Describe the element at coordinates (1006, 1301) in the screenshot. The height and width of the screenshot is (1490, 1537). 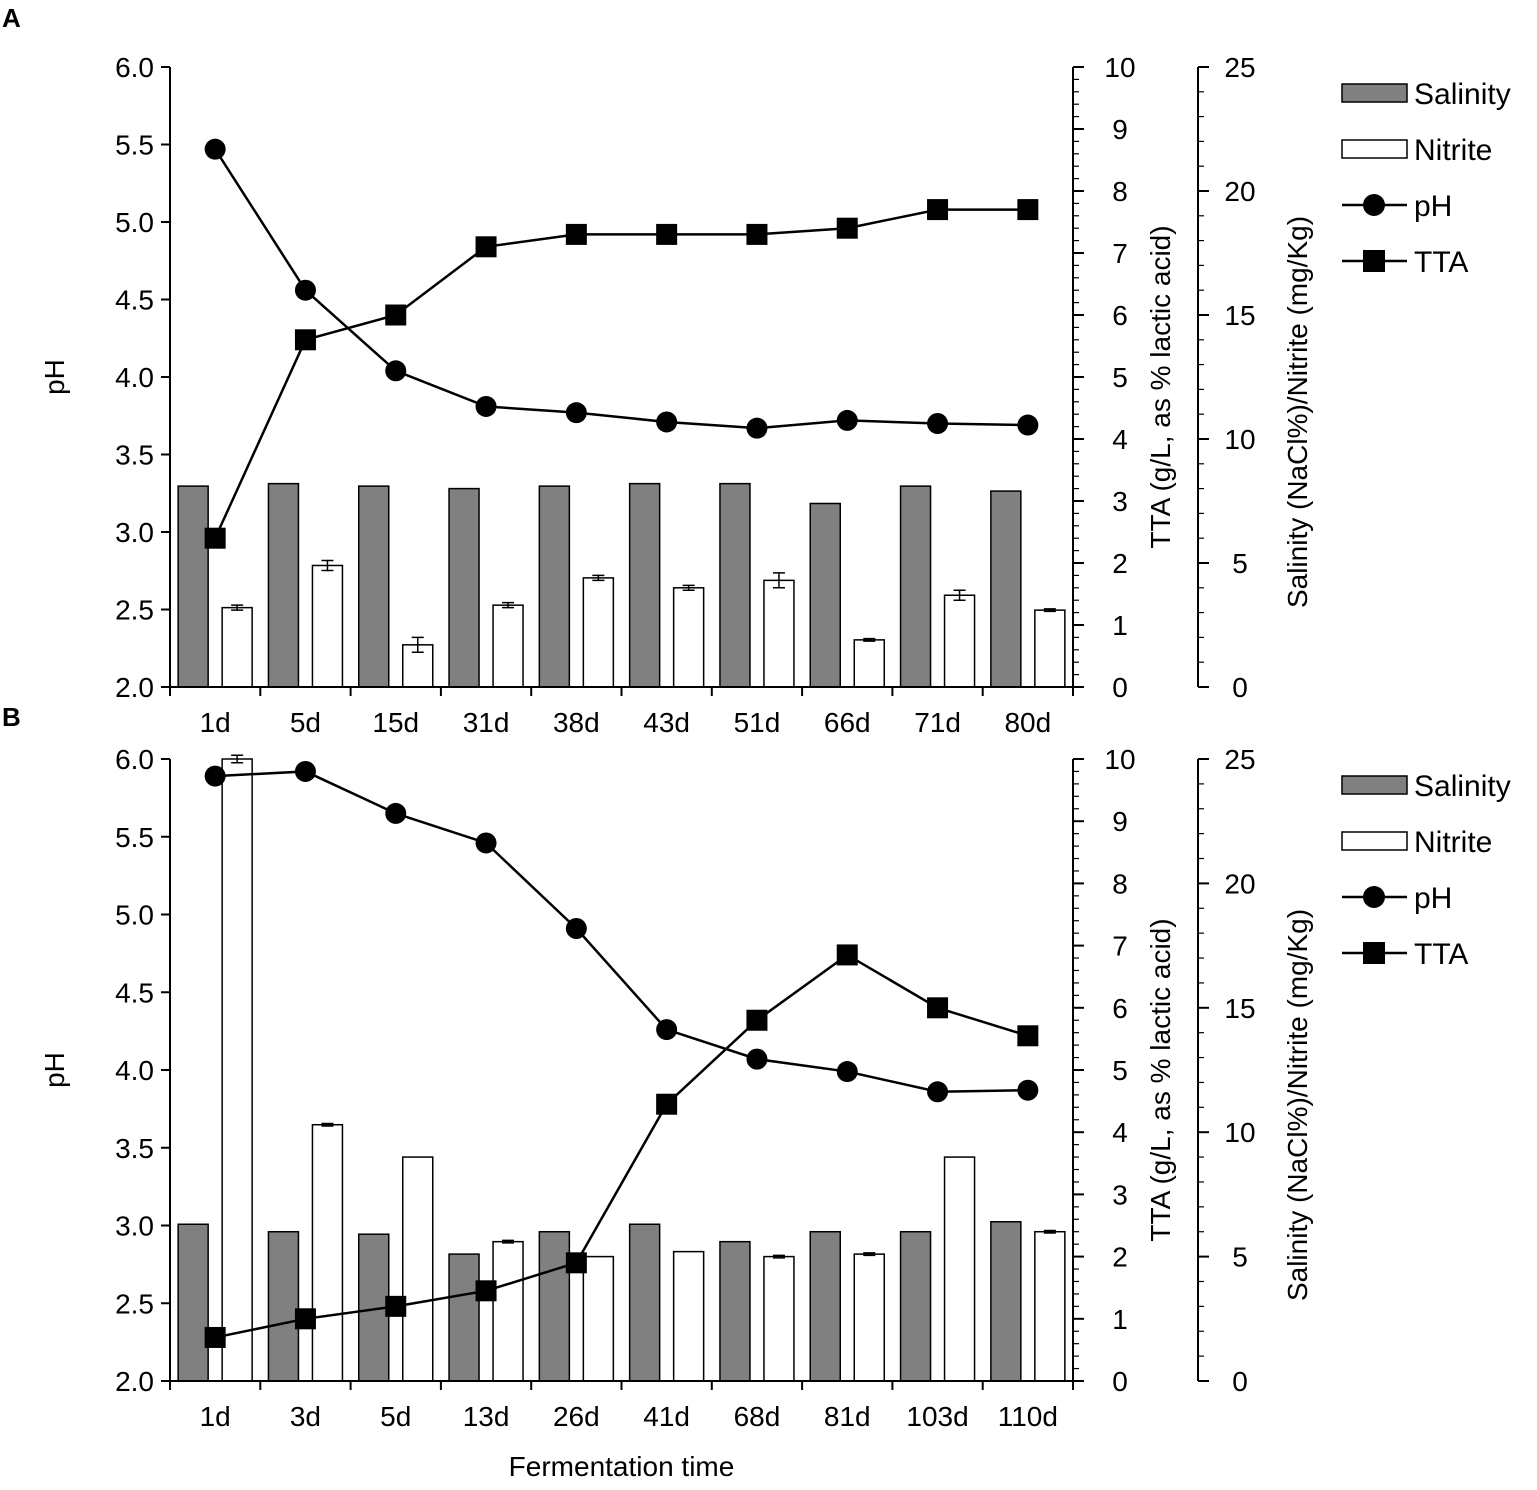
I see `bar-salinity-110d` at that location.